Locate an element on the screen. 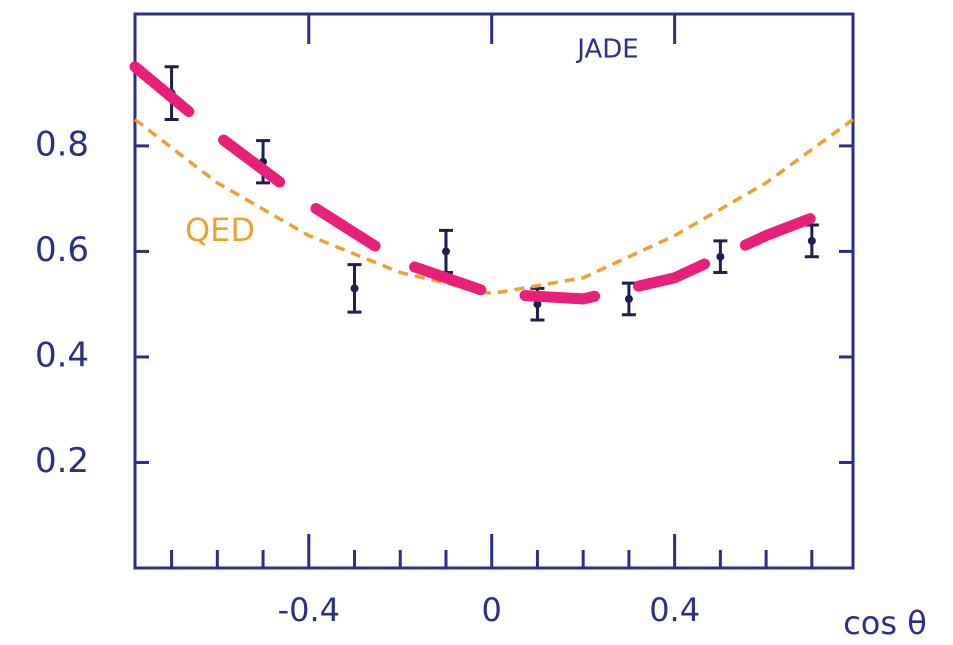  x-tick-label: 0.4 is located at coordinates (674, 610).